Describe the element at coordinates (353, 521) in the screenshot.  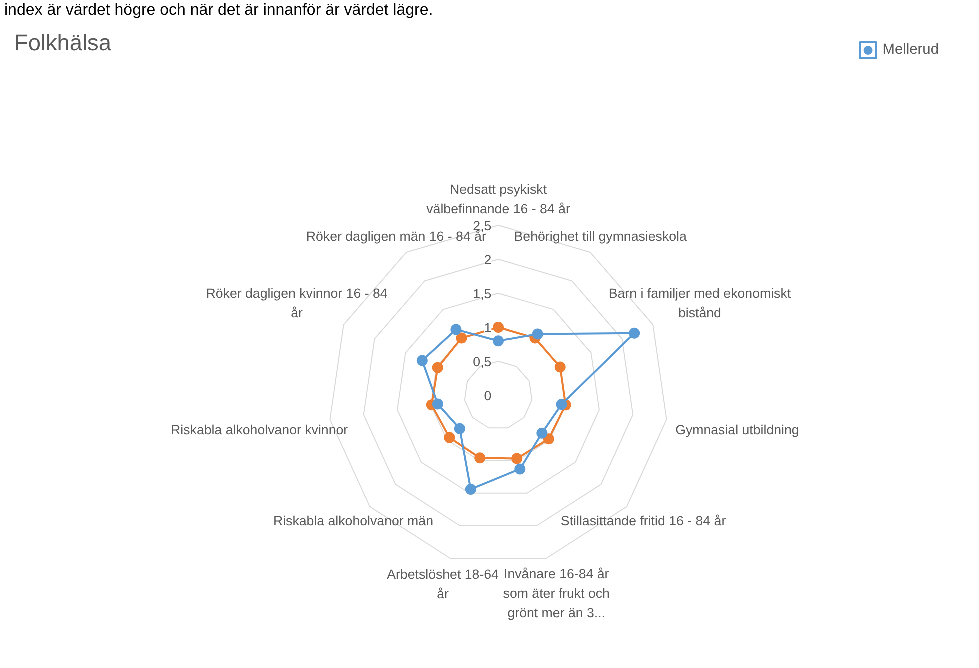
I see `spoke-label: Riskabla alkoholvanor män` at that location.